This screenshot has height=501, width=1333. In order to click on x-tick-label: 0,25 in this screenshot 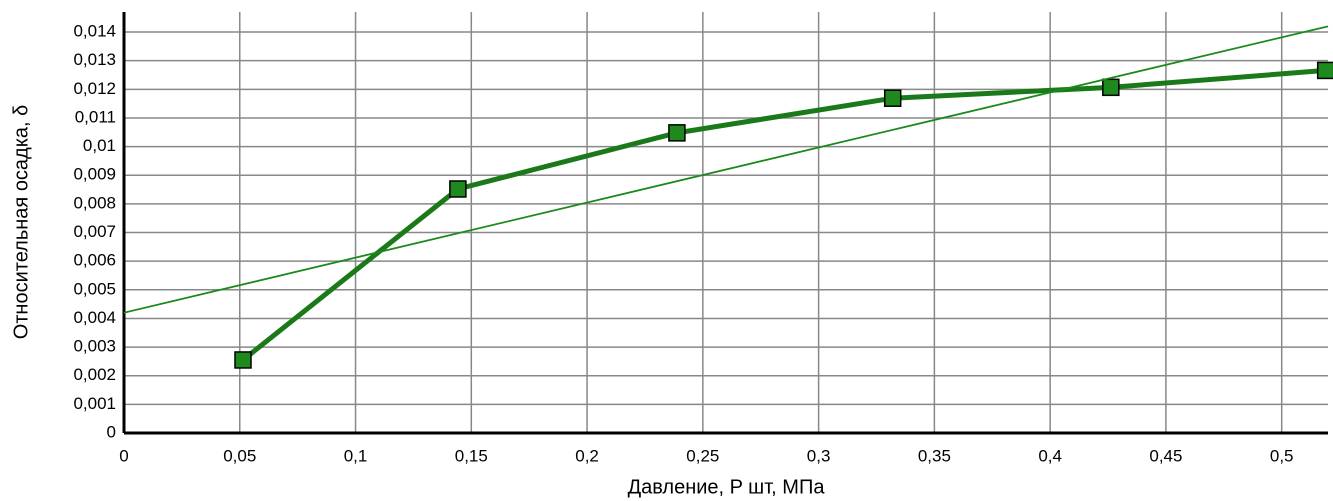, I will do `click(702, 455)`.